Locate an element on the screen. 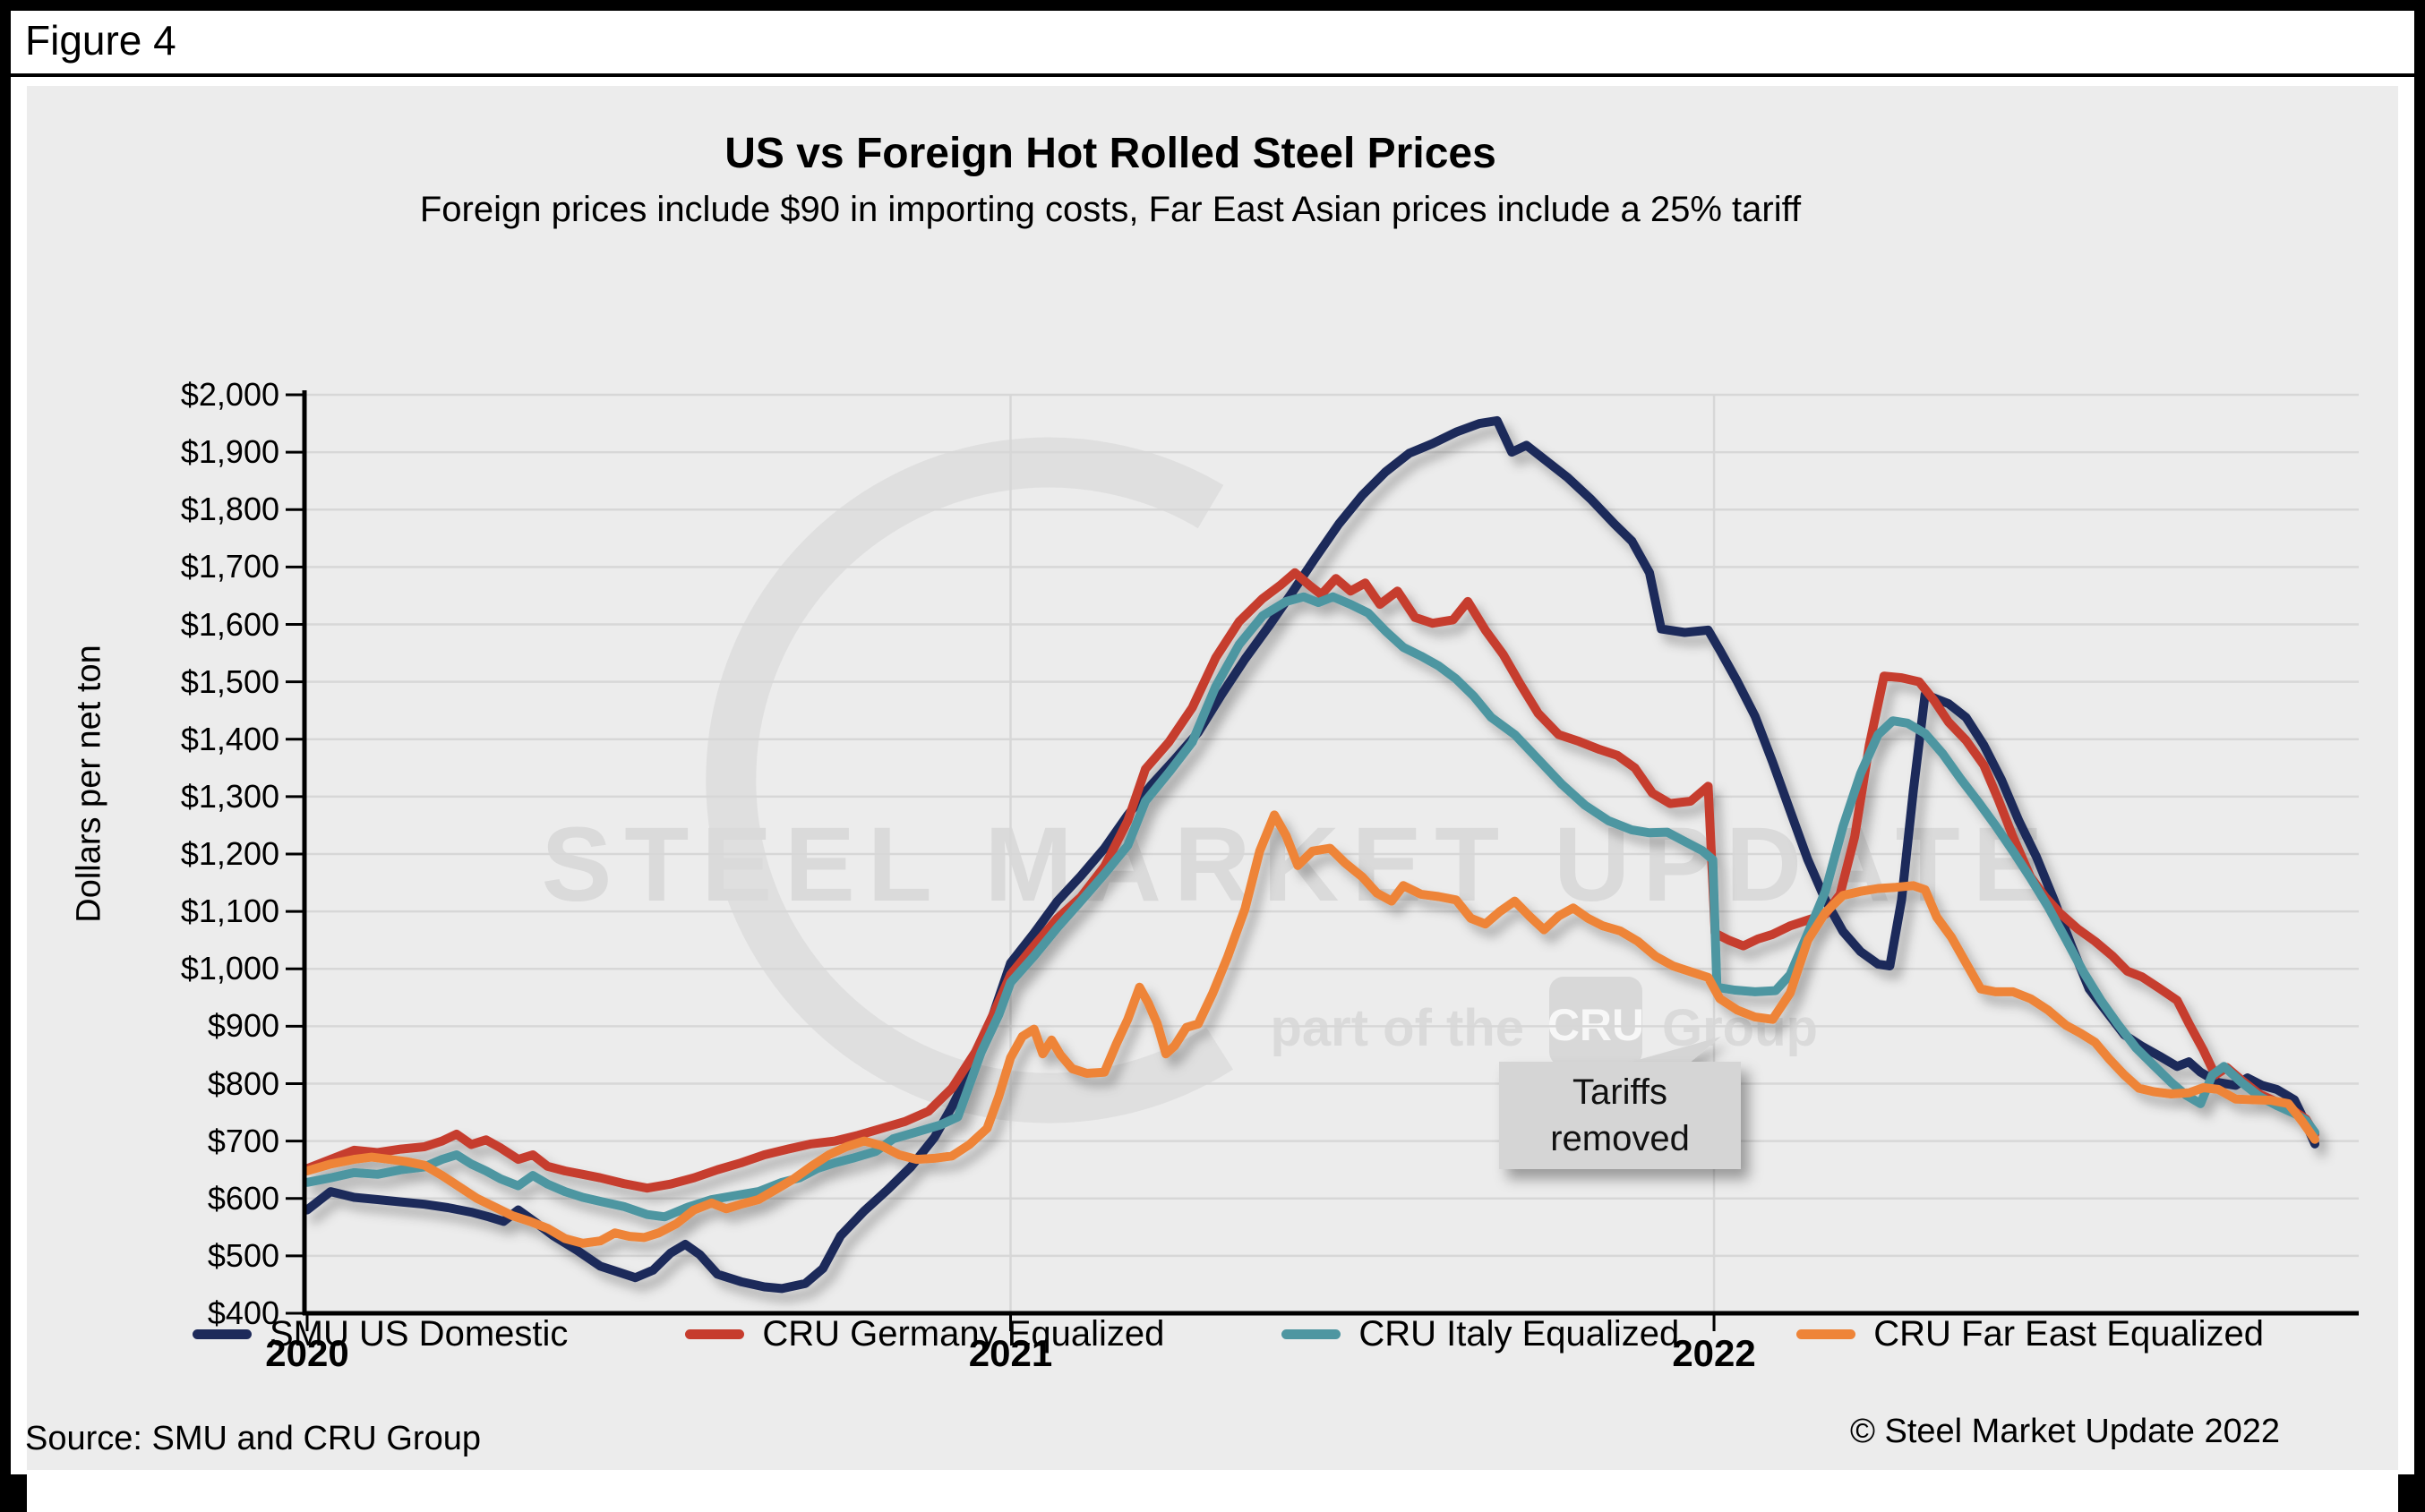 The width and height of the screenshot is (2425, 1512). legend-label: CRU Far East Equalized is located at coordinates (2068, 1334).